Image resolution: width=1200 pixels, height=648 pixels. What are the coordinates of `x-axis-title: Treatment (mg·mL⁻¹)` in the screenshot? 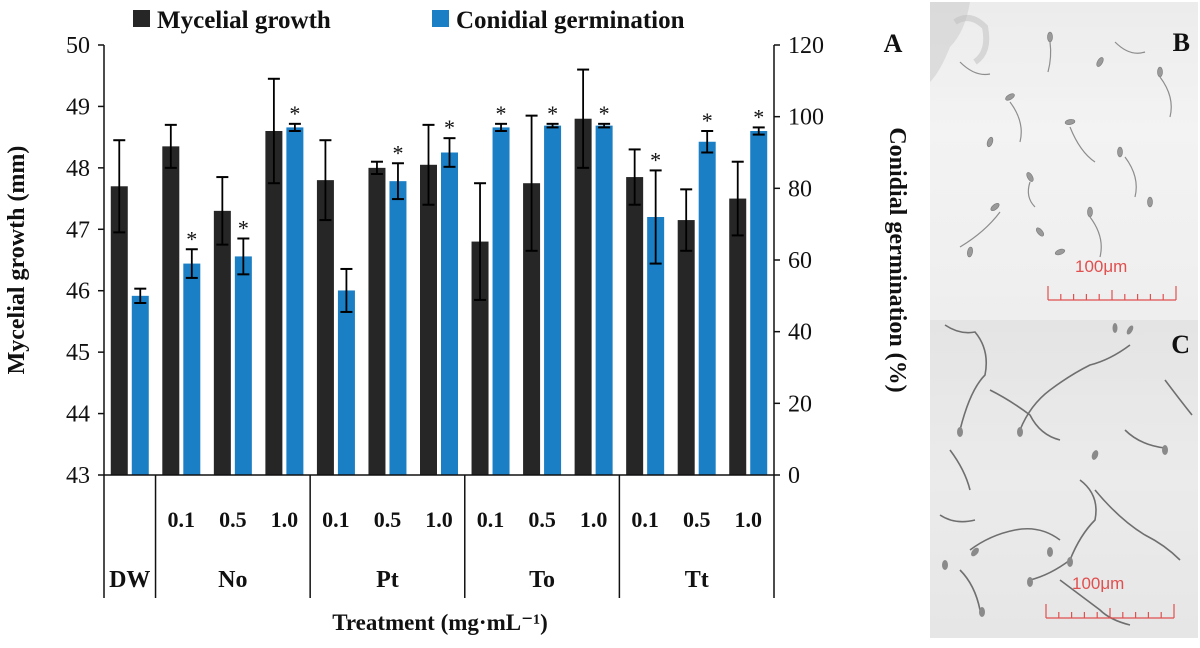 It's located at (440, 622).